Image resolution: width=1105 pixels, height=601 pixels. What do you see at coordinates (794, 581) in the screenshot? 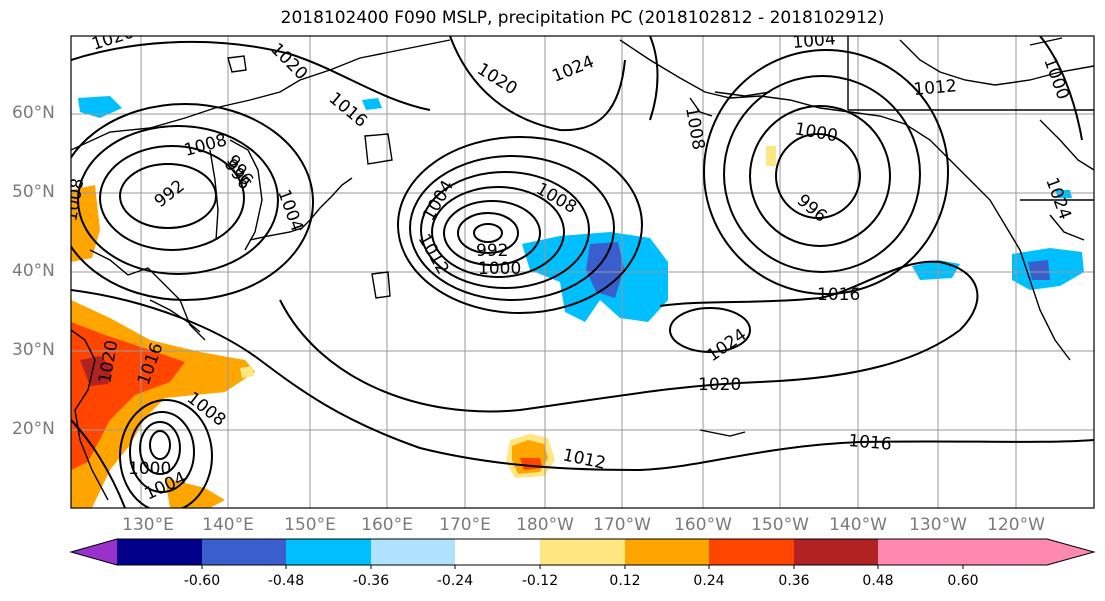
I see `colorbar-tick-label: 0.36` at bounding box center [794, 581].